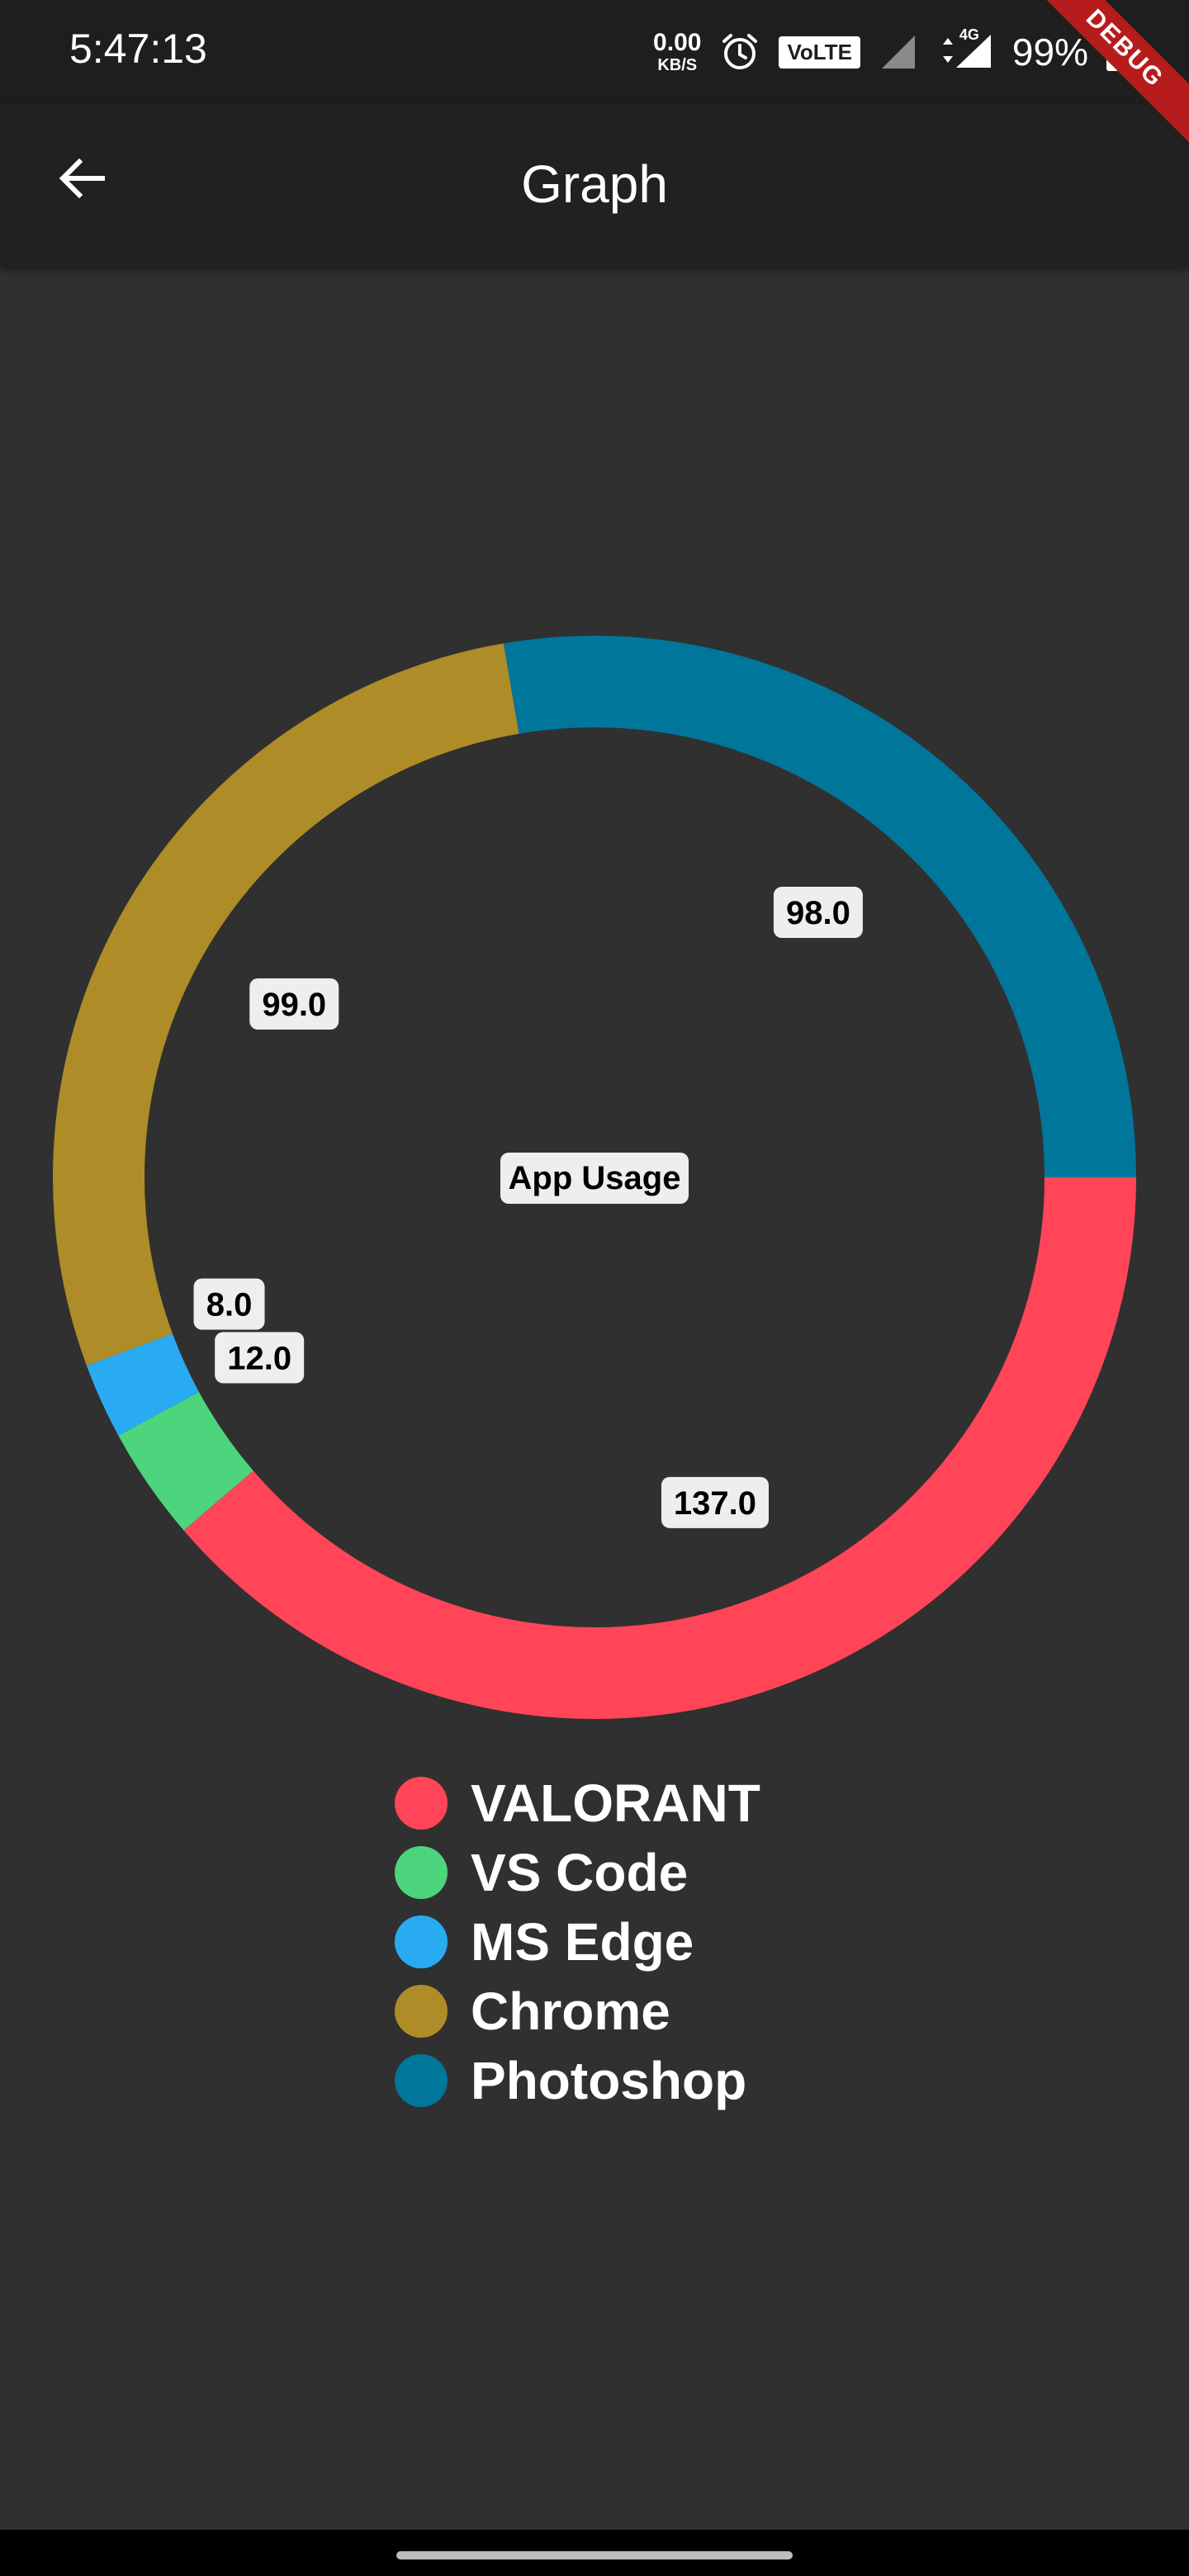 The image size is (1189, 2576). I want to click on status-bar: 5:47:13 0.00 KB/S VoLTE 4G 99%, so click(594, 52).